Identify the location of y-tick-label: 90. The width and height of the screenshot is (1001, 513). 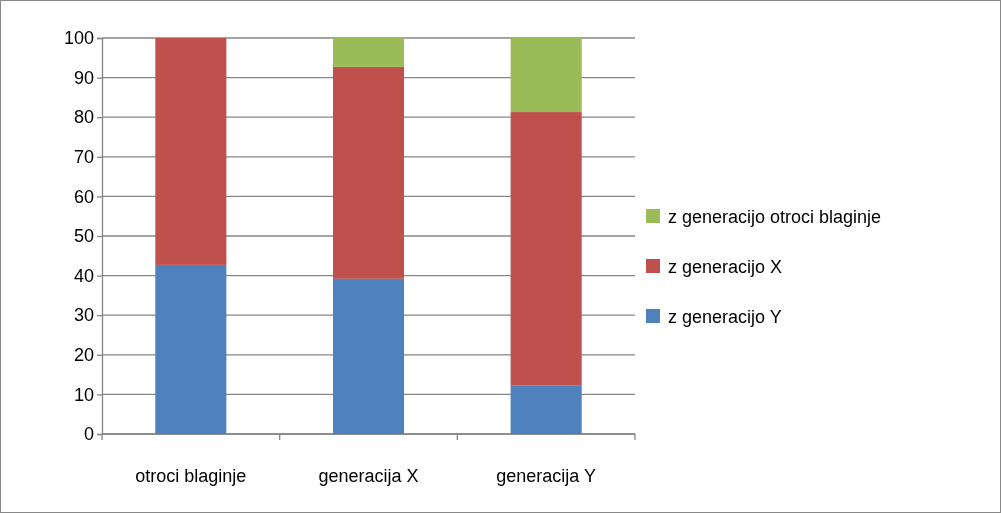
(83, 77).